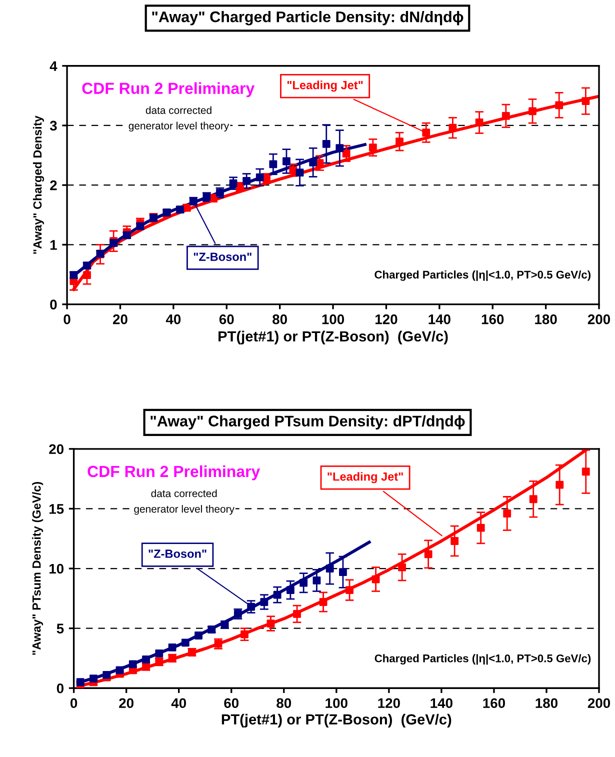 This screenshot has width=615, height=757. Describe the element at coordinates (53, 185) in the screenshot. I see `y-tick-label: 2` at that location.